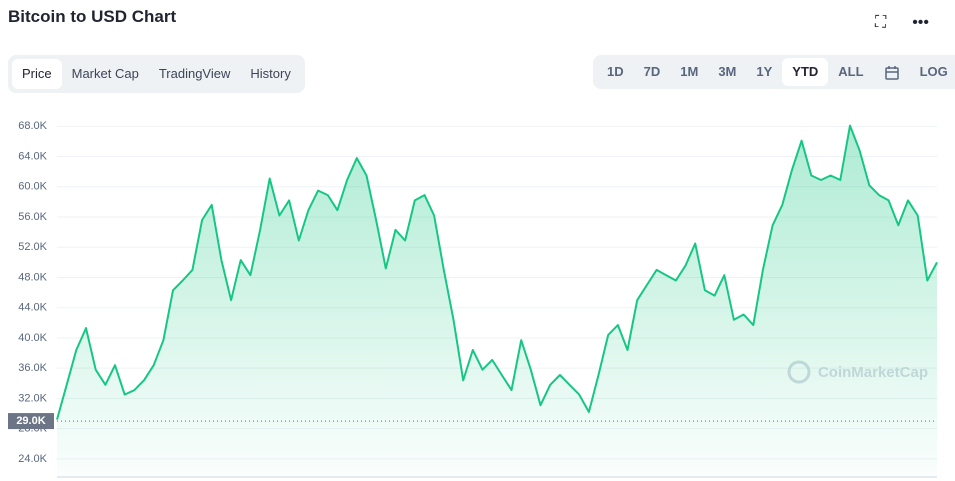 This screenshot has width=955, height=481. I want to click on reference-label: 29.0K, so click(30, 421).